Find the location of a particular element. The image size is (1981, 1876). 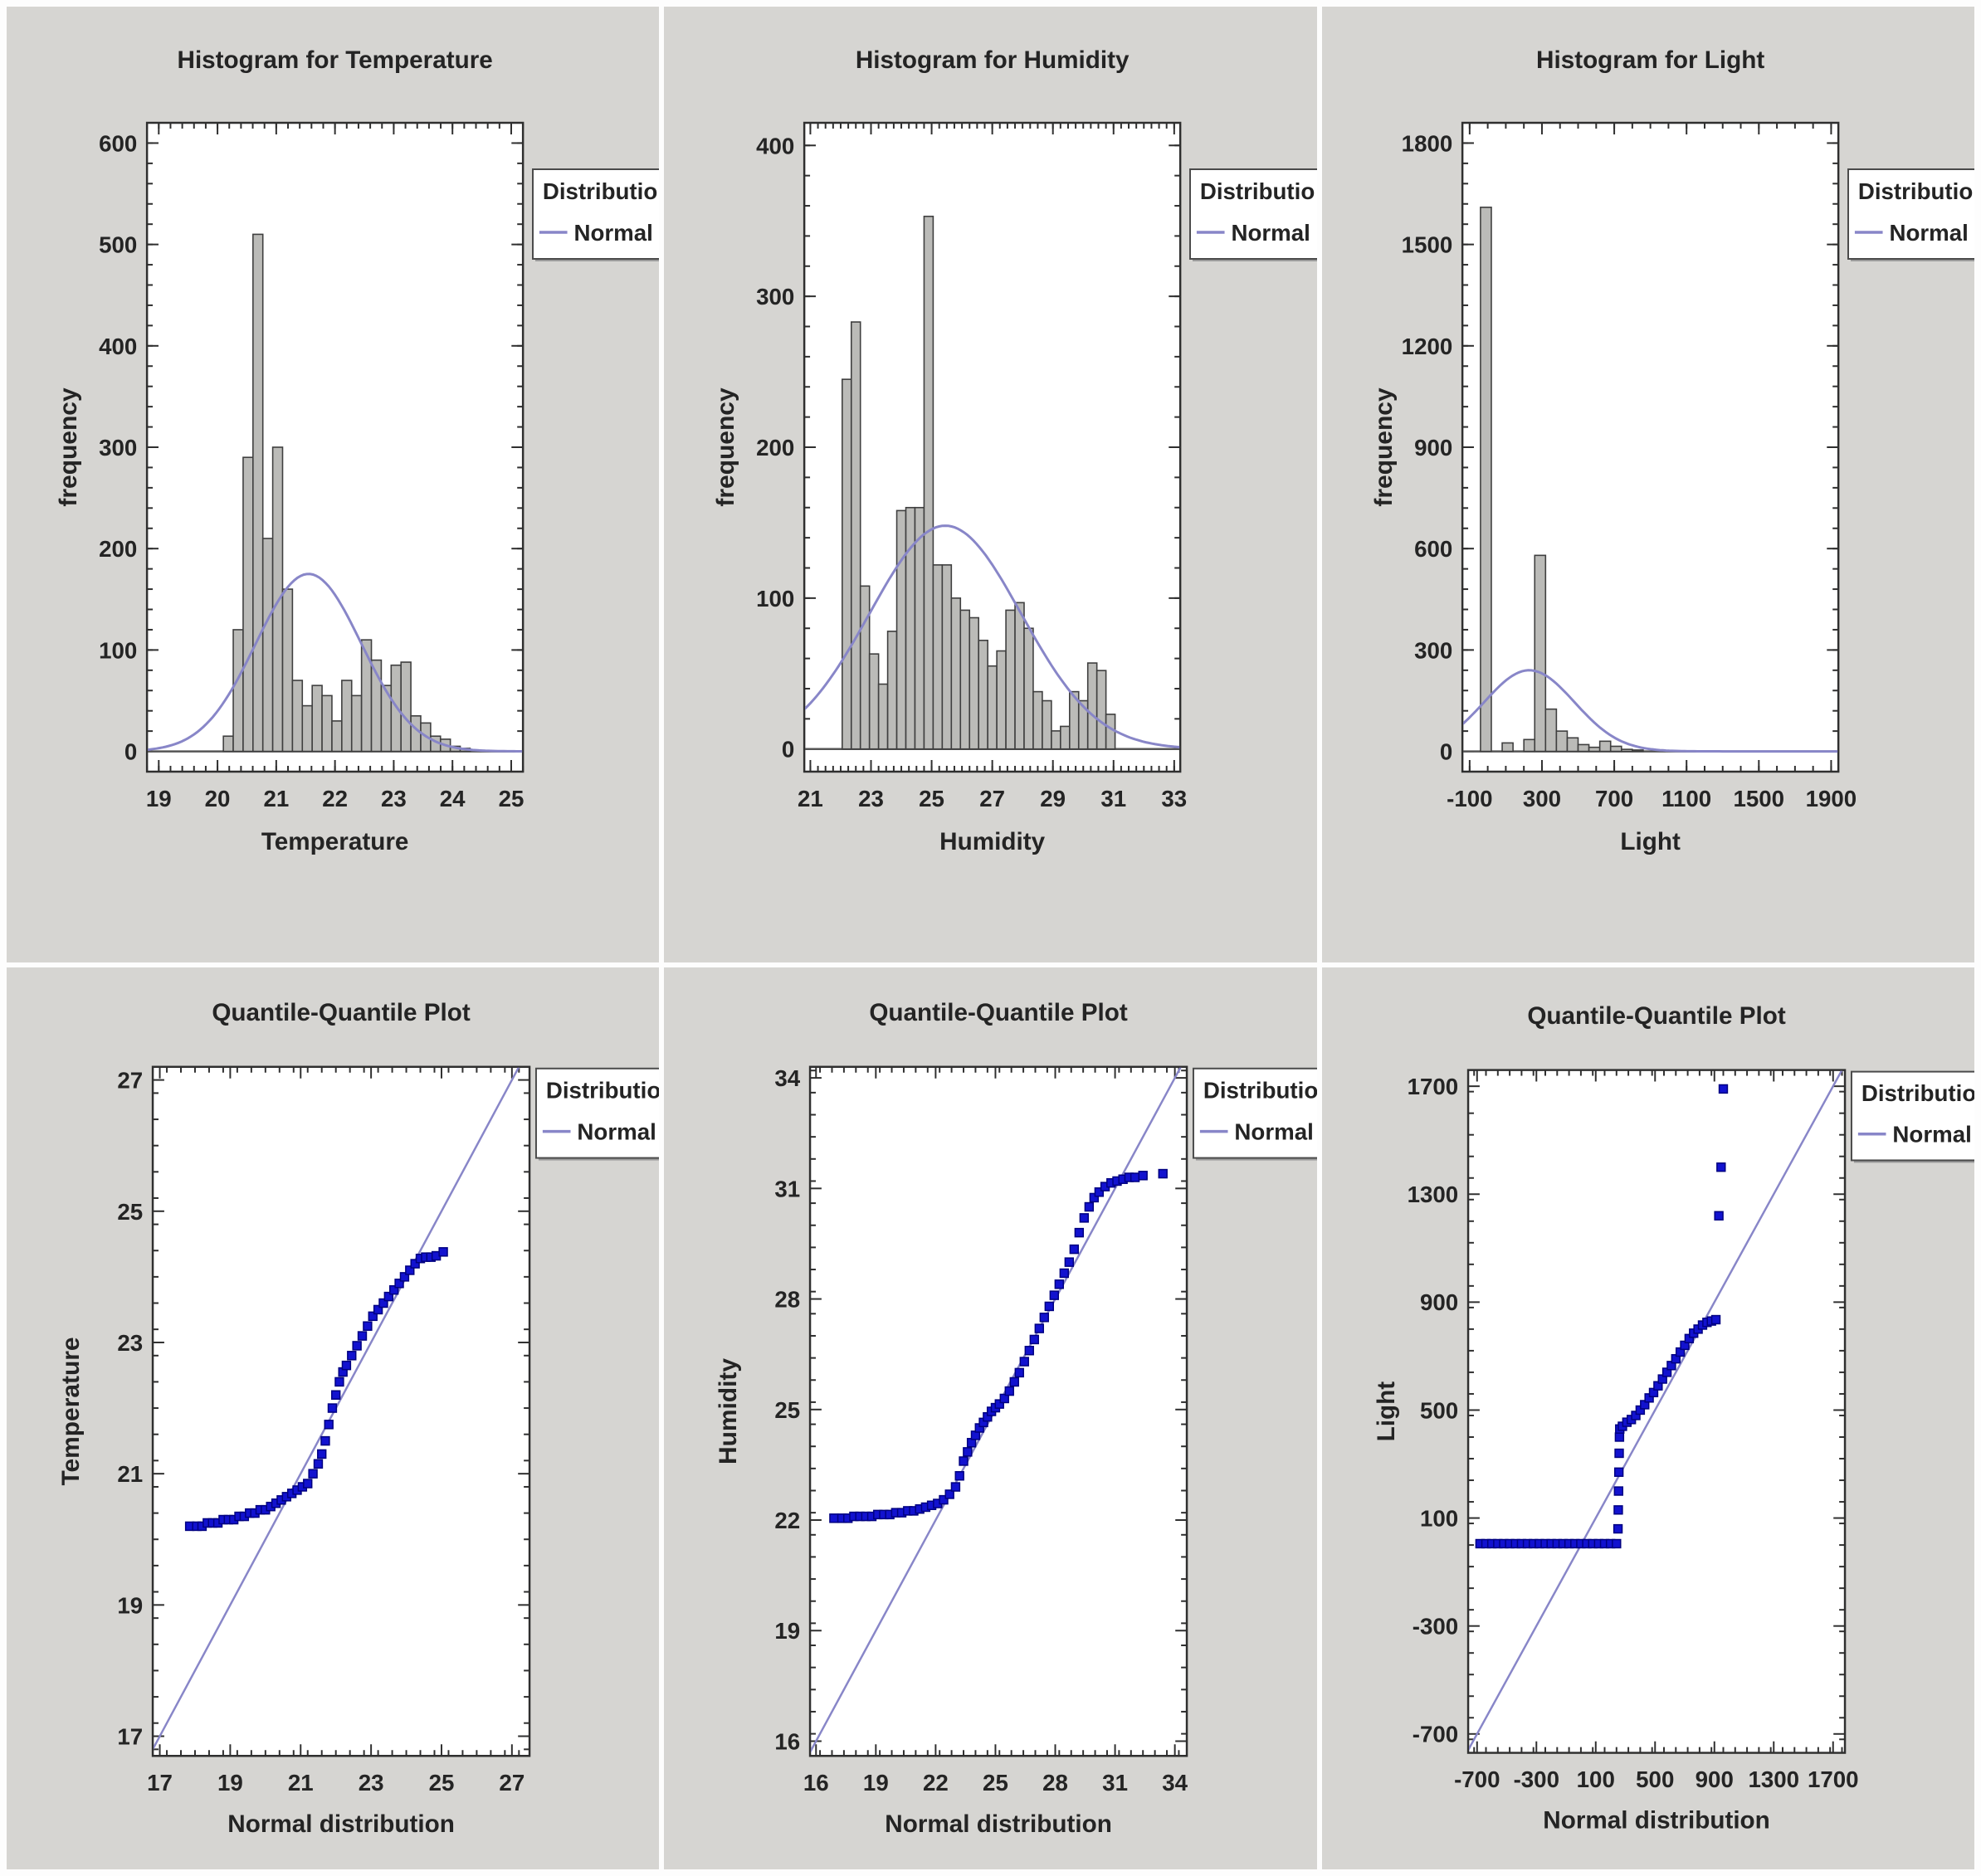

x-tick-label: 17 is located at coordinates (160, 1783).